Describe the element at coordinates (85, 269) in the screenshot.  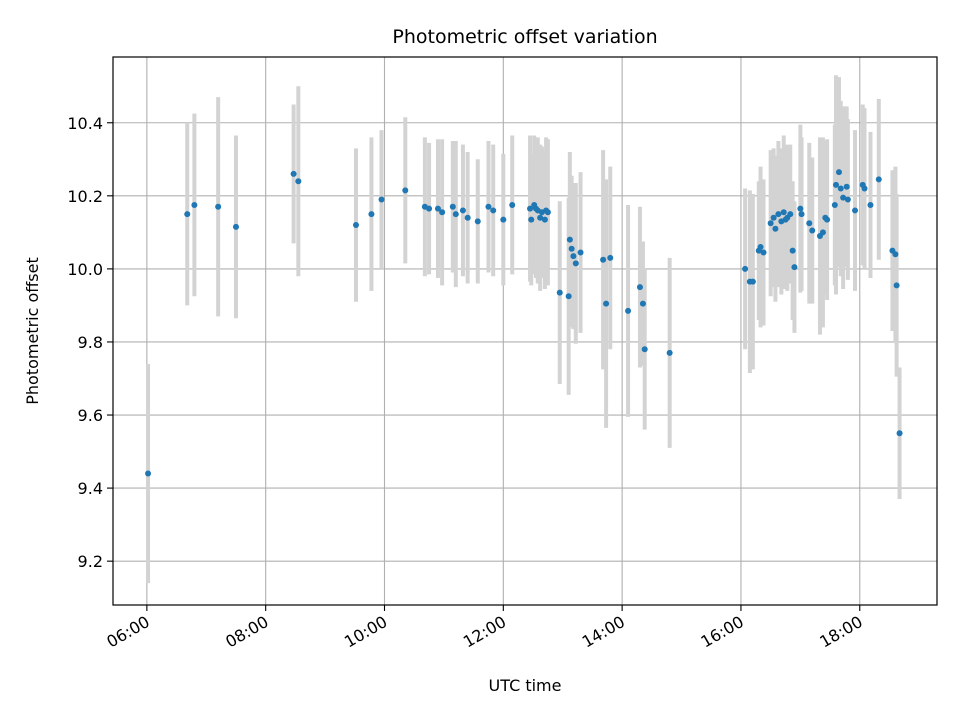
I see `y-tick-label: 10.0` at that location.